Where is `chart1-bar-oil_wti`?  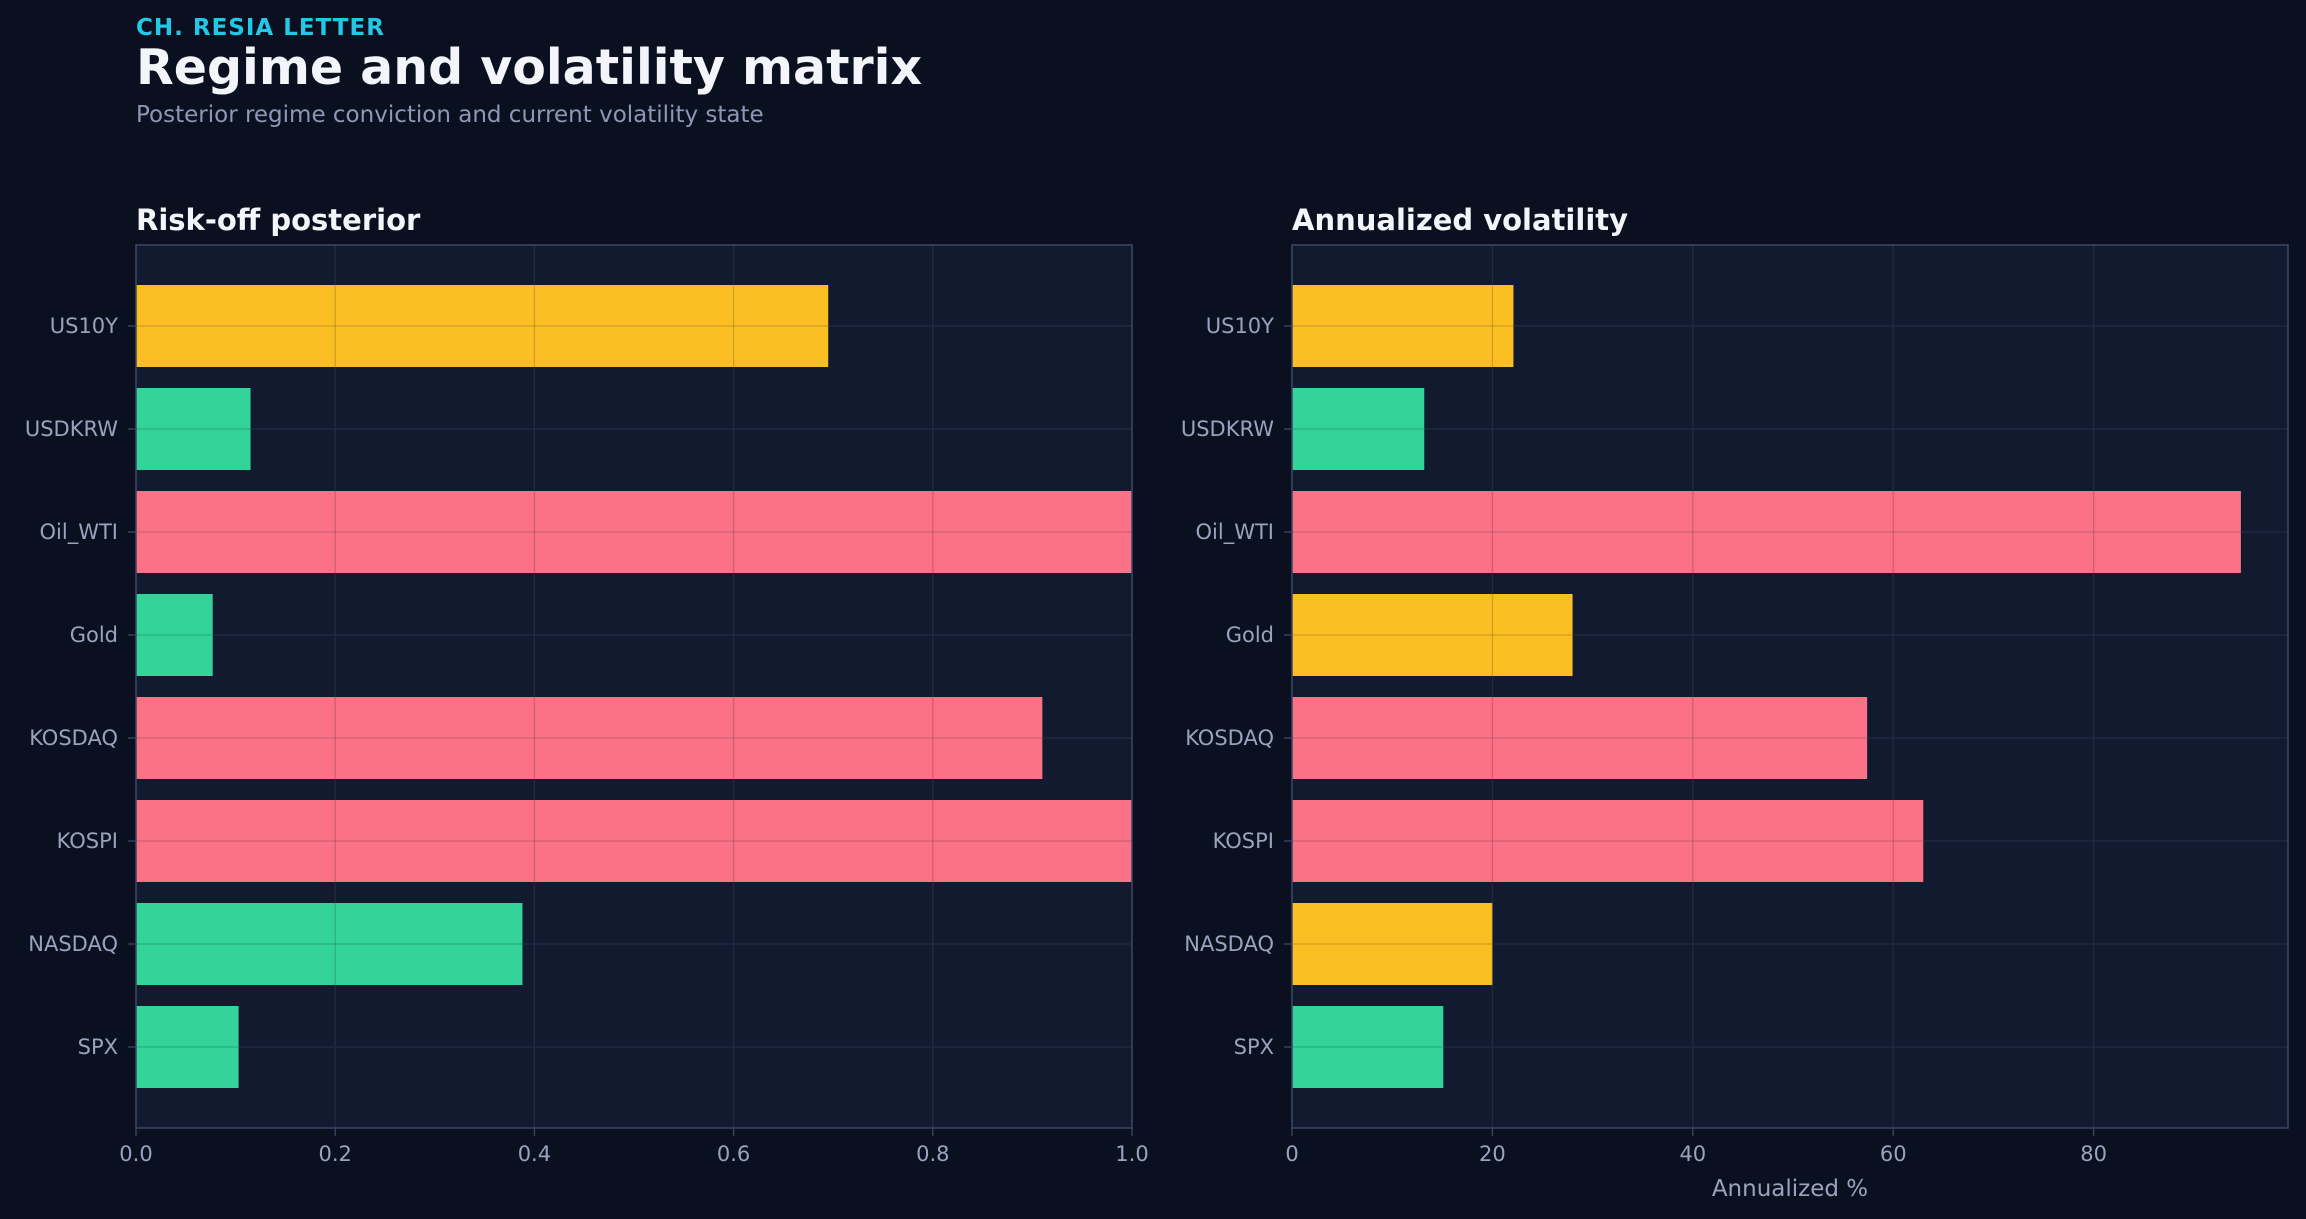 chart1-bar-oil_wti is located at coordinates (634, 532).